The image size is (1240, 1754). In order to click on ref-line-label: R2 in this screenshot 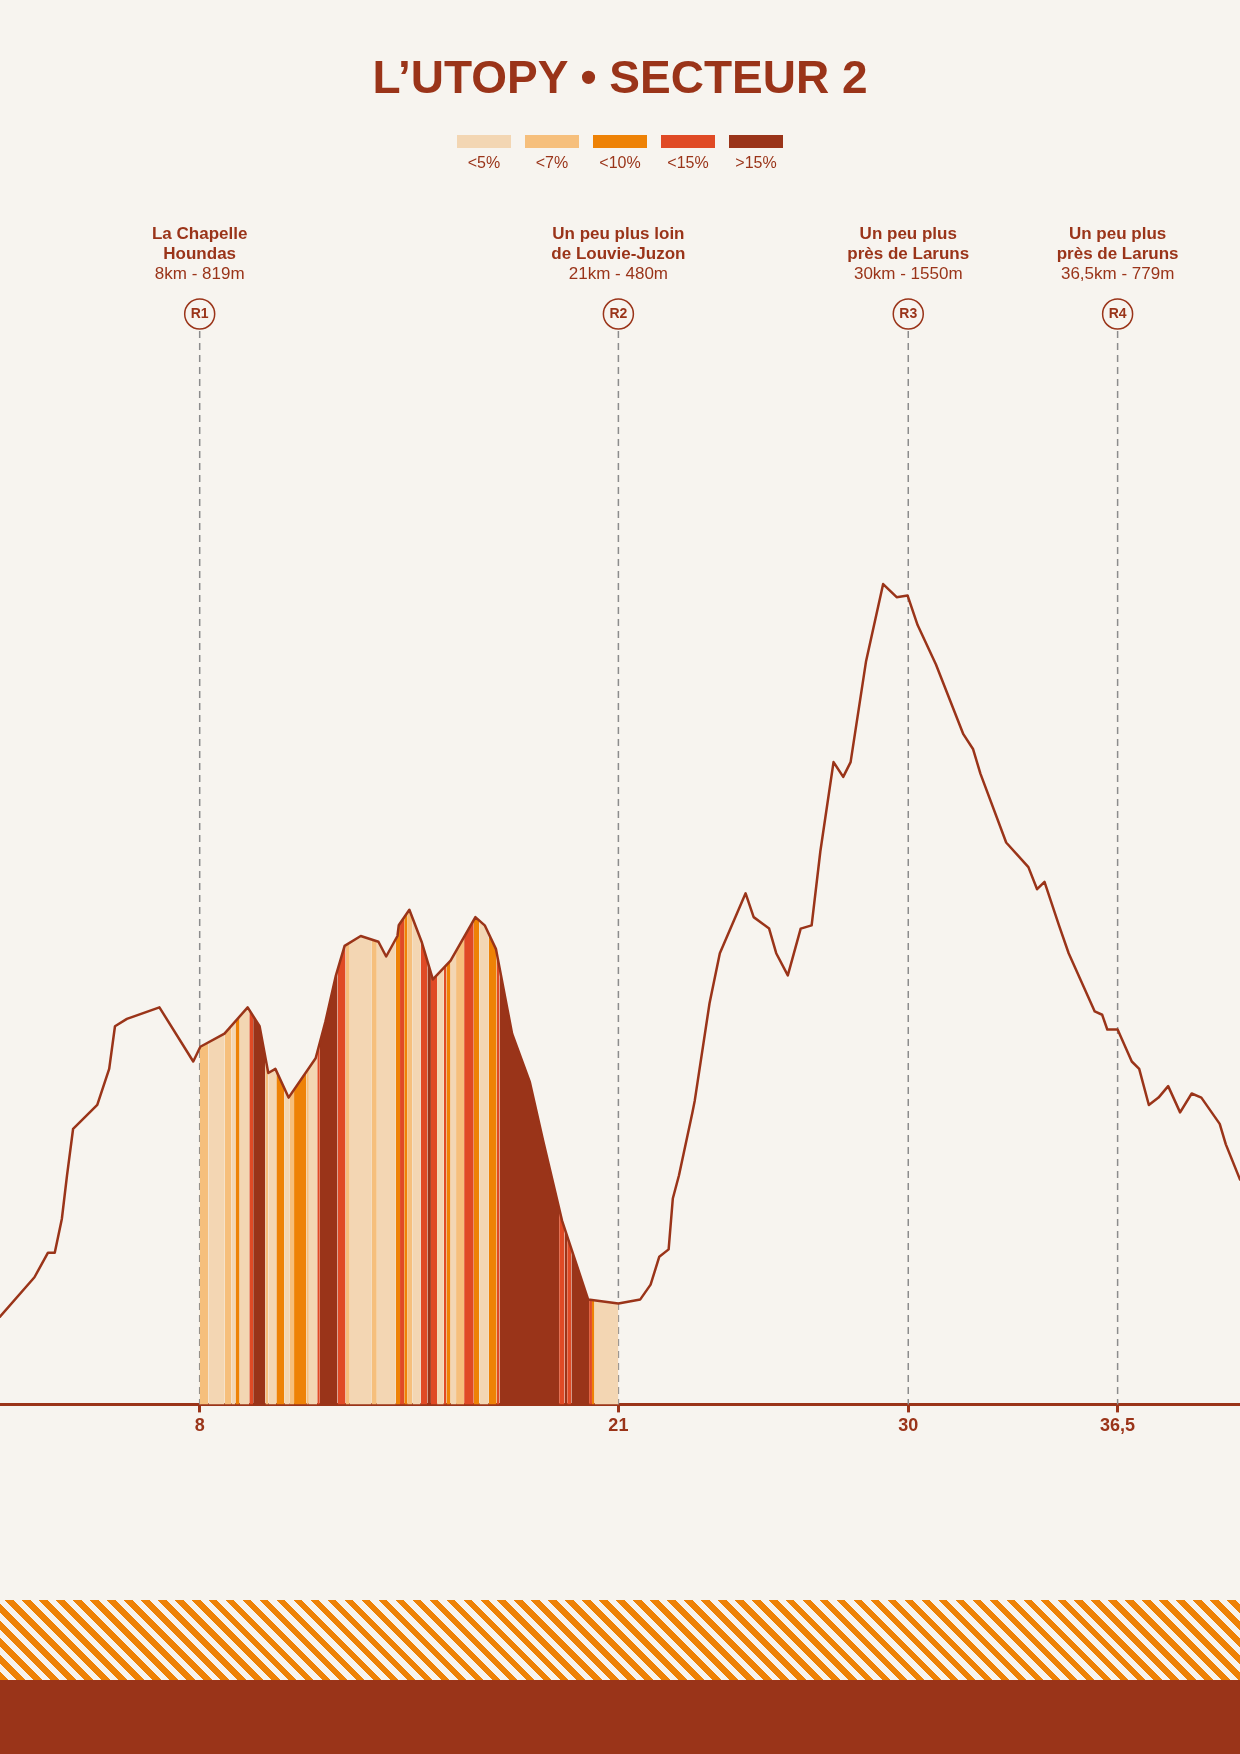, I will do `click(618, 312)`.